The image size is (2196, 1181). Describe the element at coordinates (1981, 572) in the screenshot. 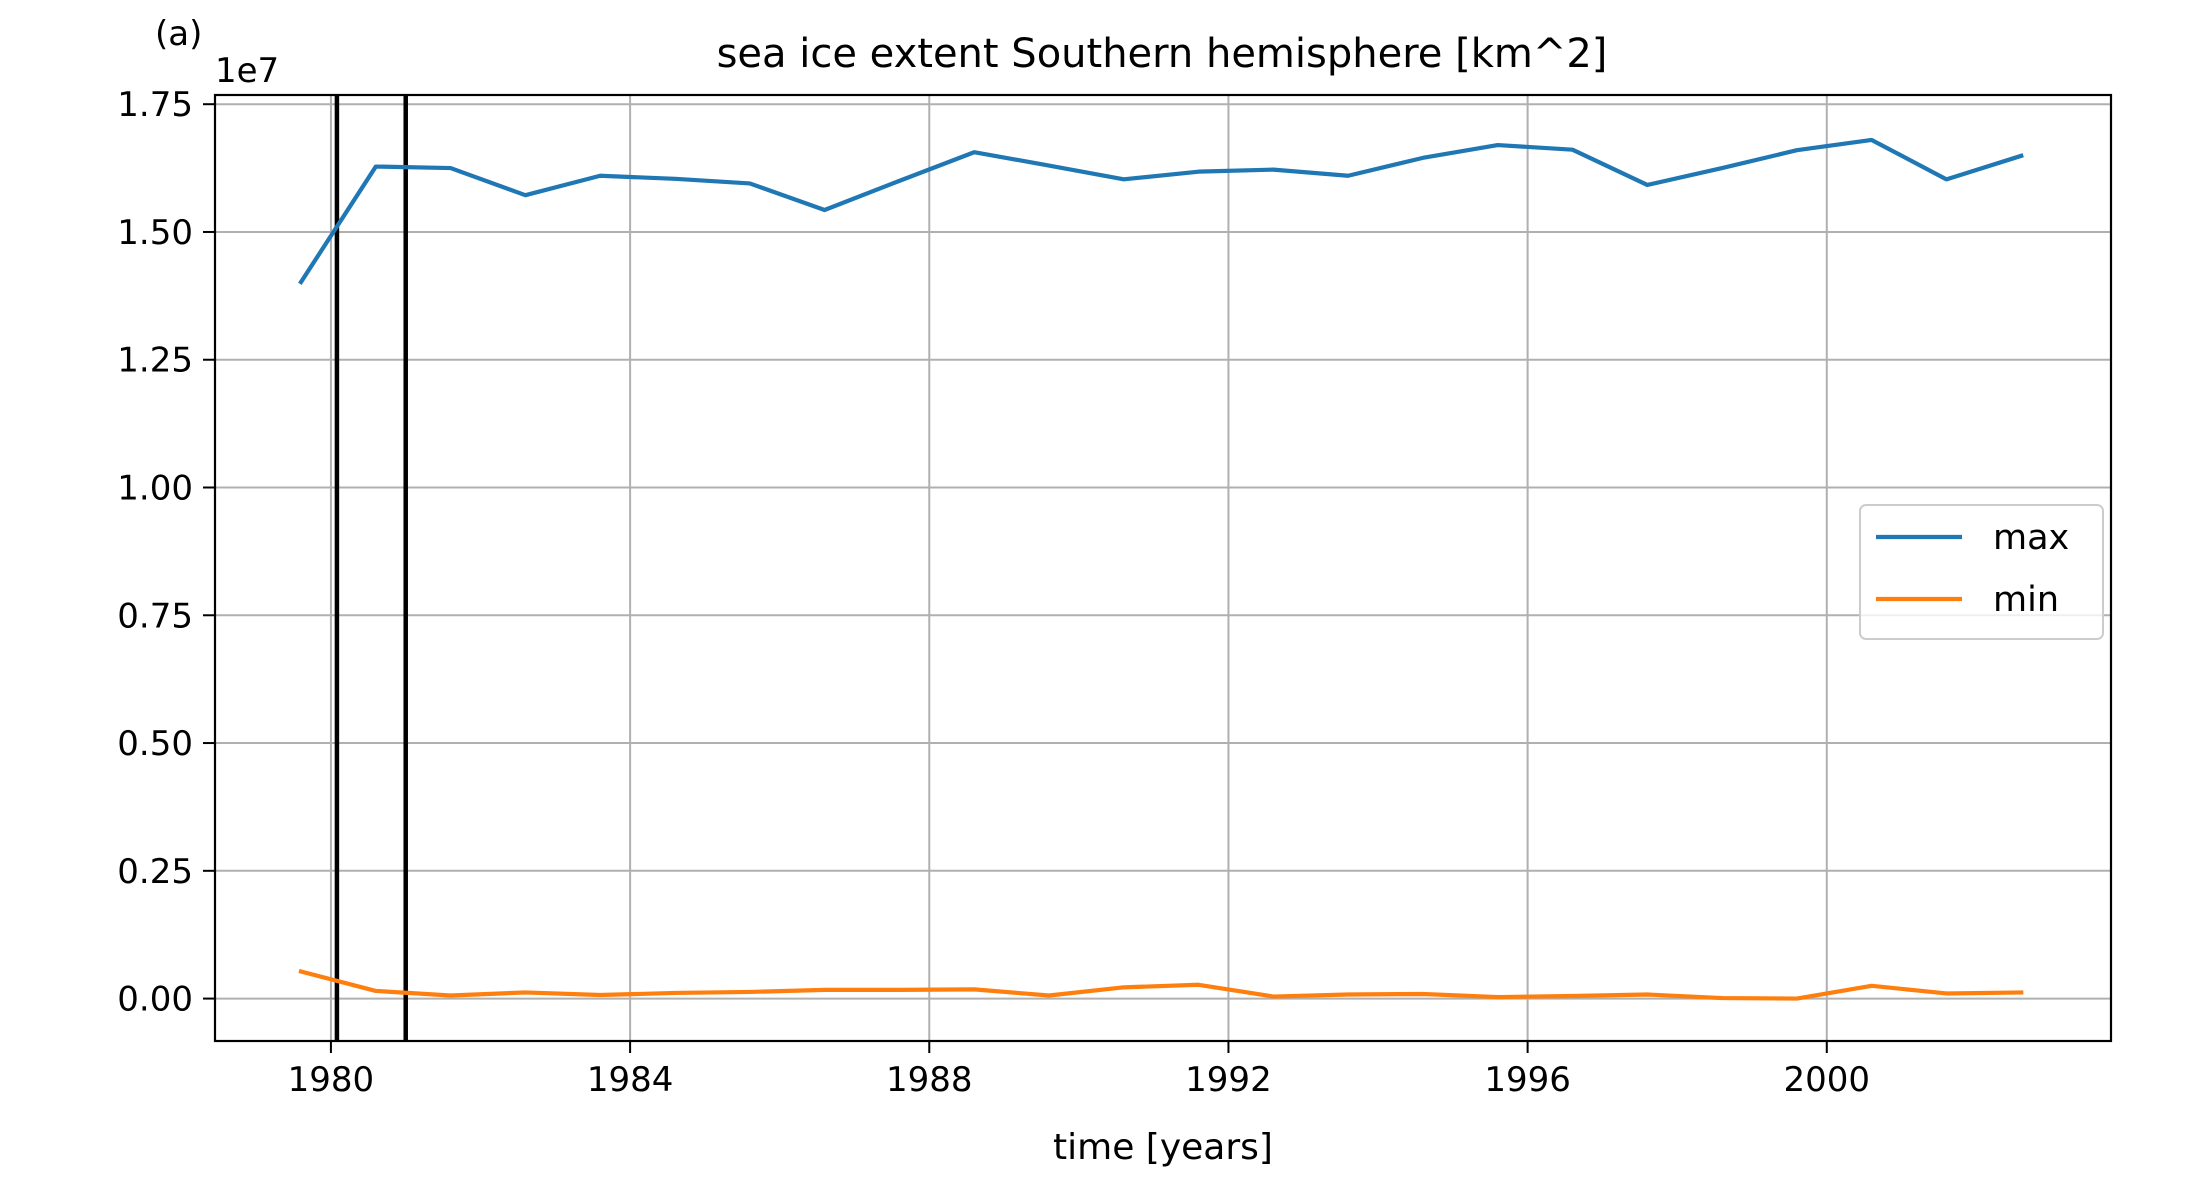

I see `legend: max min` at that location.